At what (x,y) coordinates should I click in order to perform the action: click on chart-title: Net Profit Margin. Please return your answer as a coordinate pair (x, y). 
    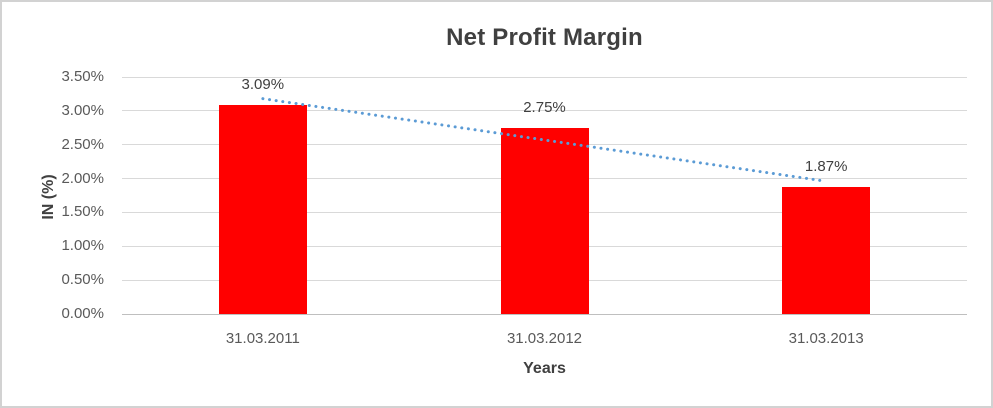
    Looking at the image, I should click on (544, 37).